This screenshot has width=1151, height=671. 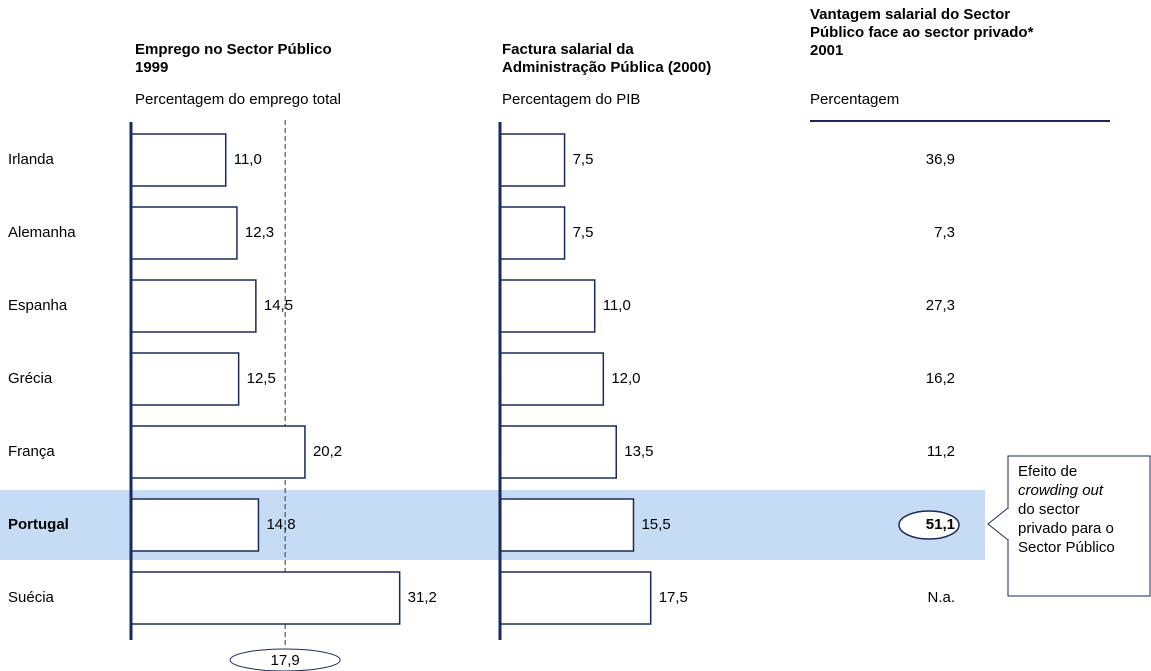 I want to click on panel-title: Emprego no Sector Público 1999, so click(x=233, y=58).